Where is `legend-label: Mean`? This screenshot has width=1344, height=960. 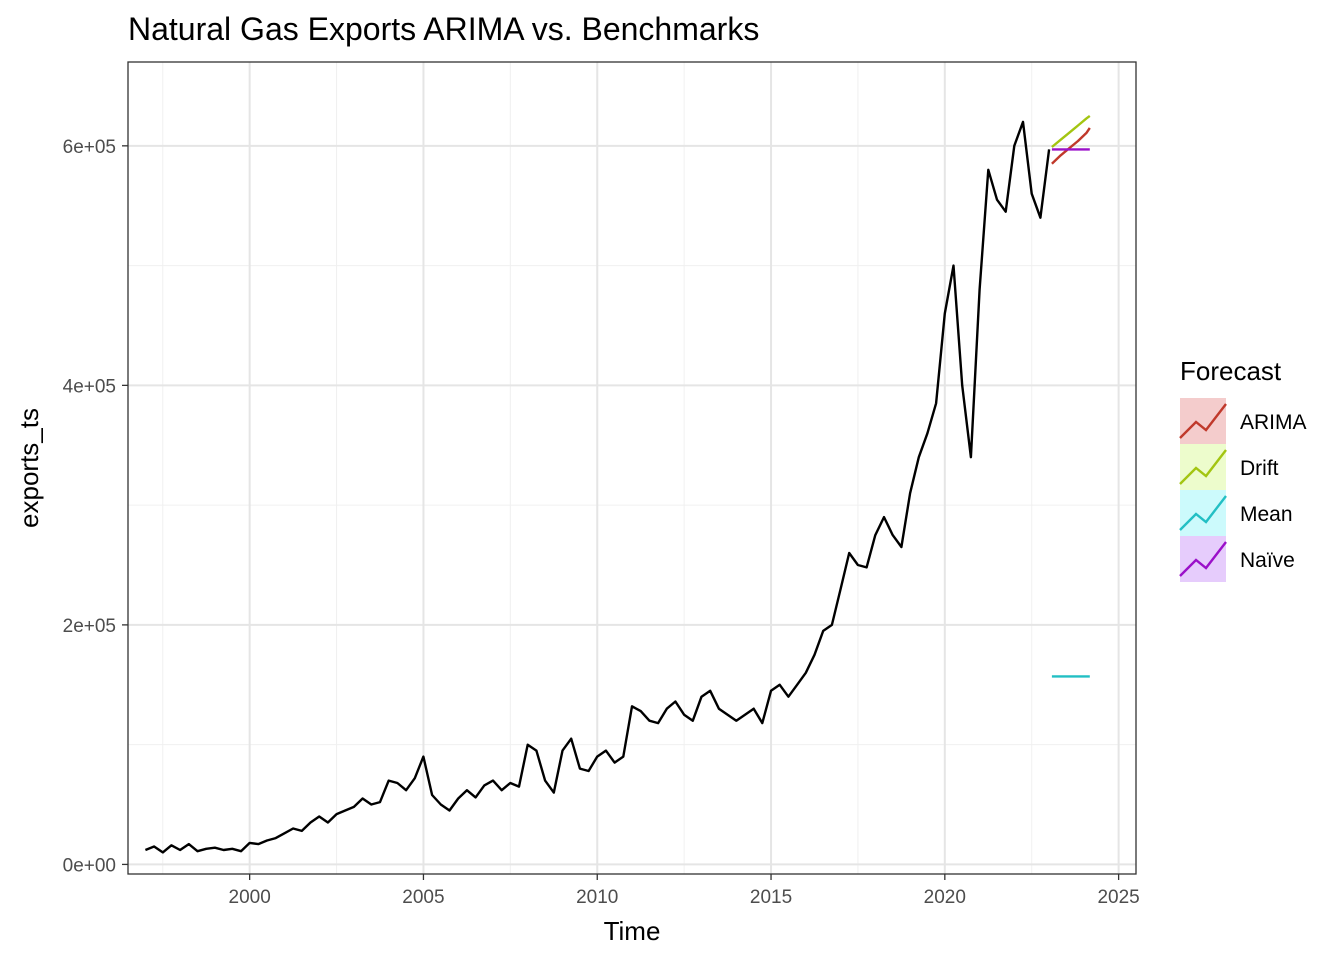
legend-label: Mean is located at coordinates (1266, 514).